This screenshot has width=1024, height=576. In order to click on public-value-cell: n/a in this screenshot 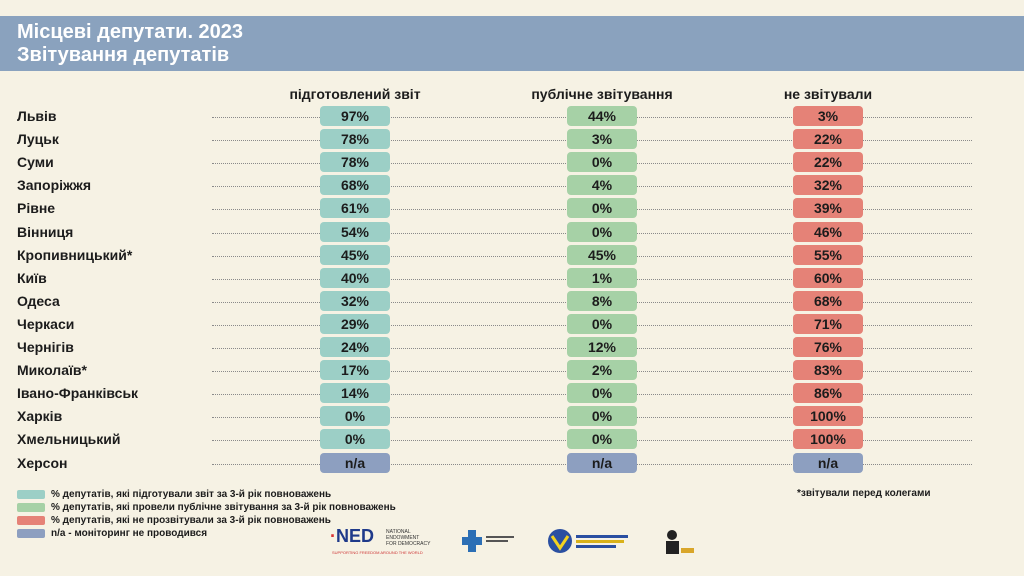, I will do `click(602, 462)`.